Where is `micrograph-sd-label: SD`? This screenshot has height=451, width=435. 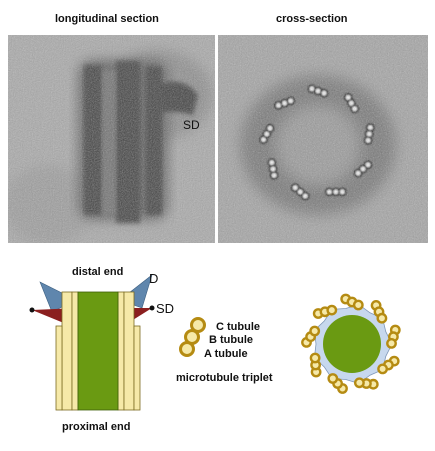 micrograph-sd-label: SD is located at coordinates (191, 125).